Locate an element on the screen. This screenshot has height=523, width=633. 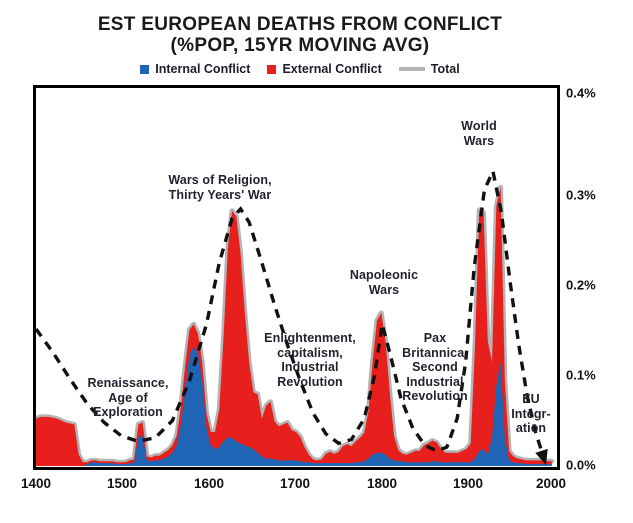
legend-label-external: External Conflict is located at coordinates (332, 69).